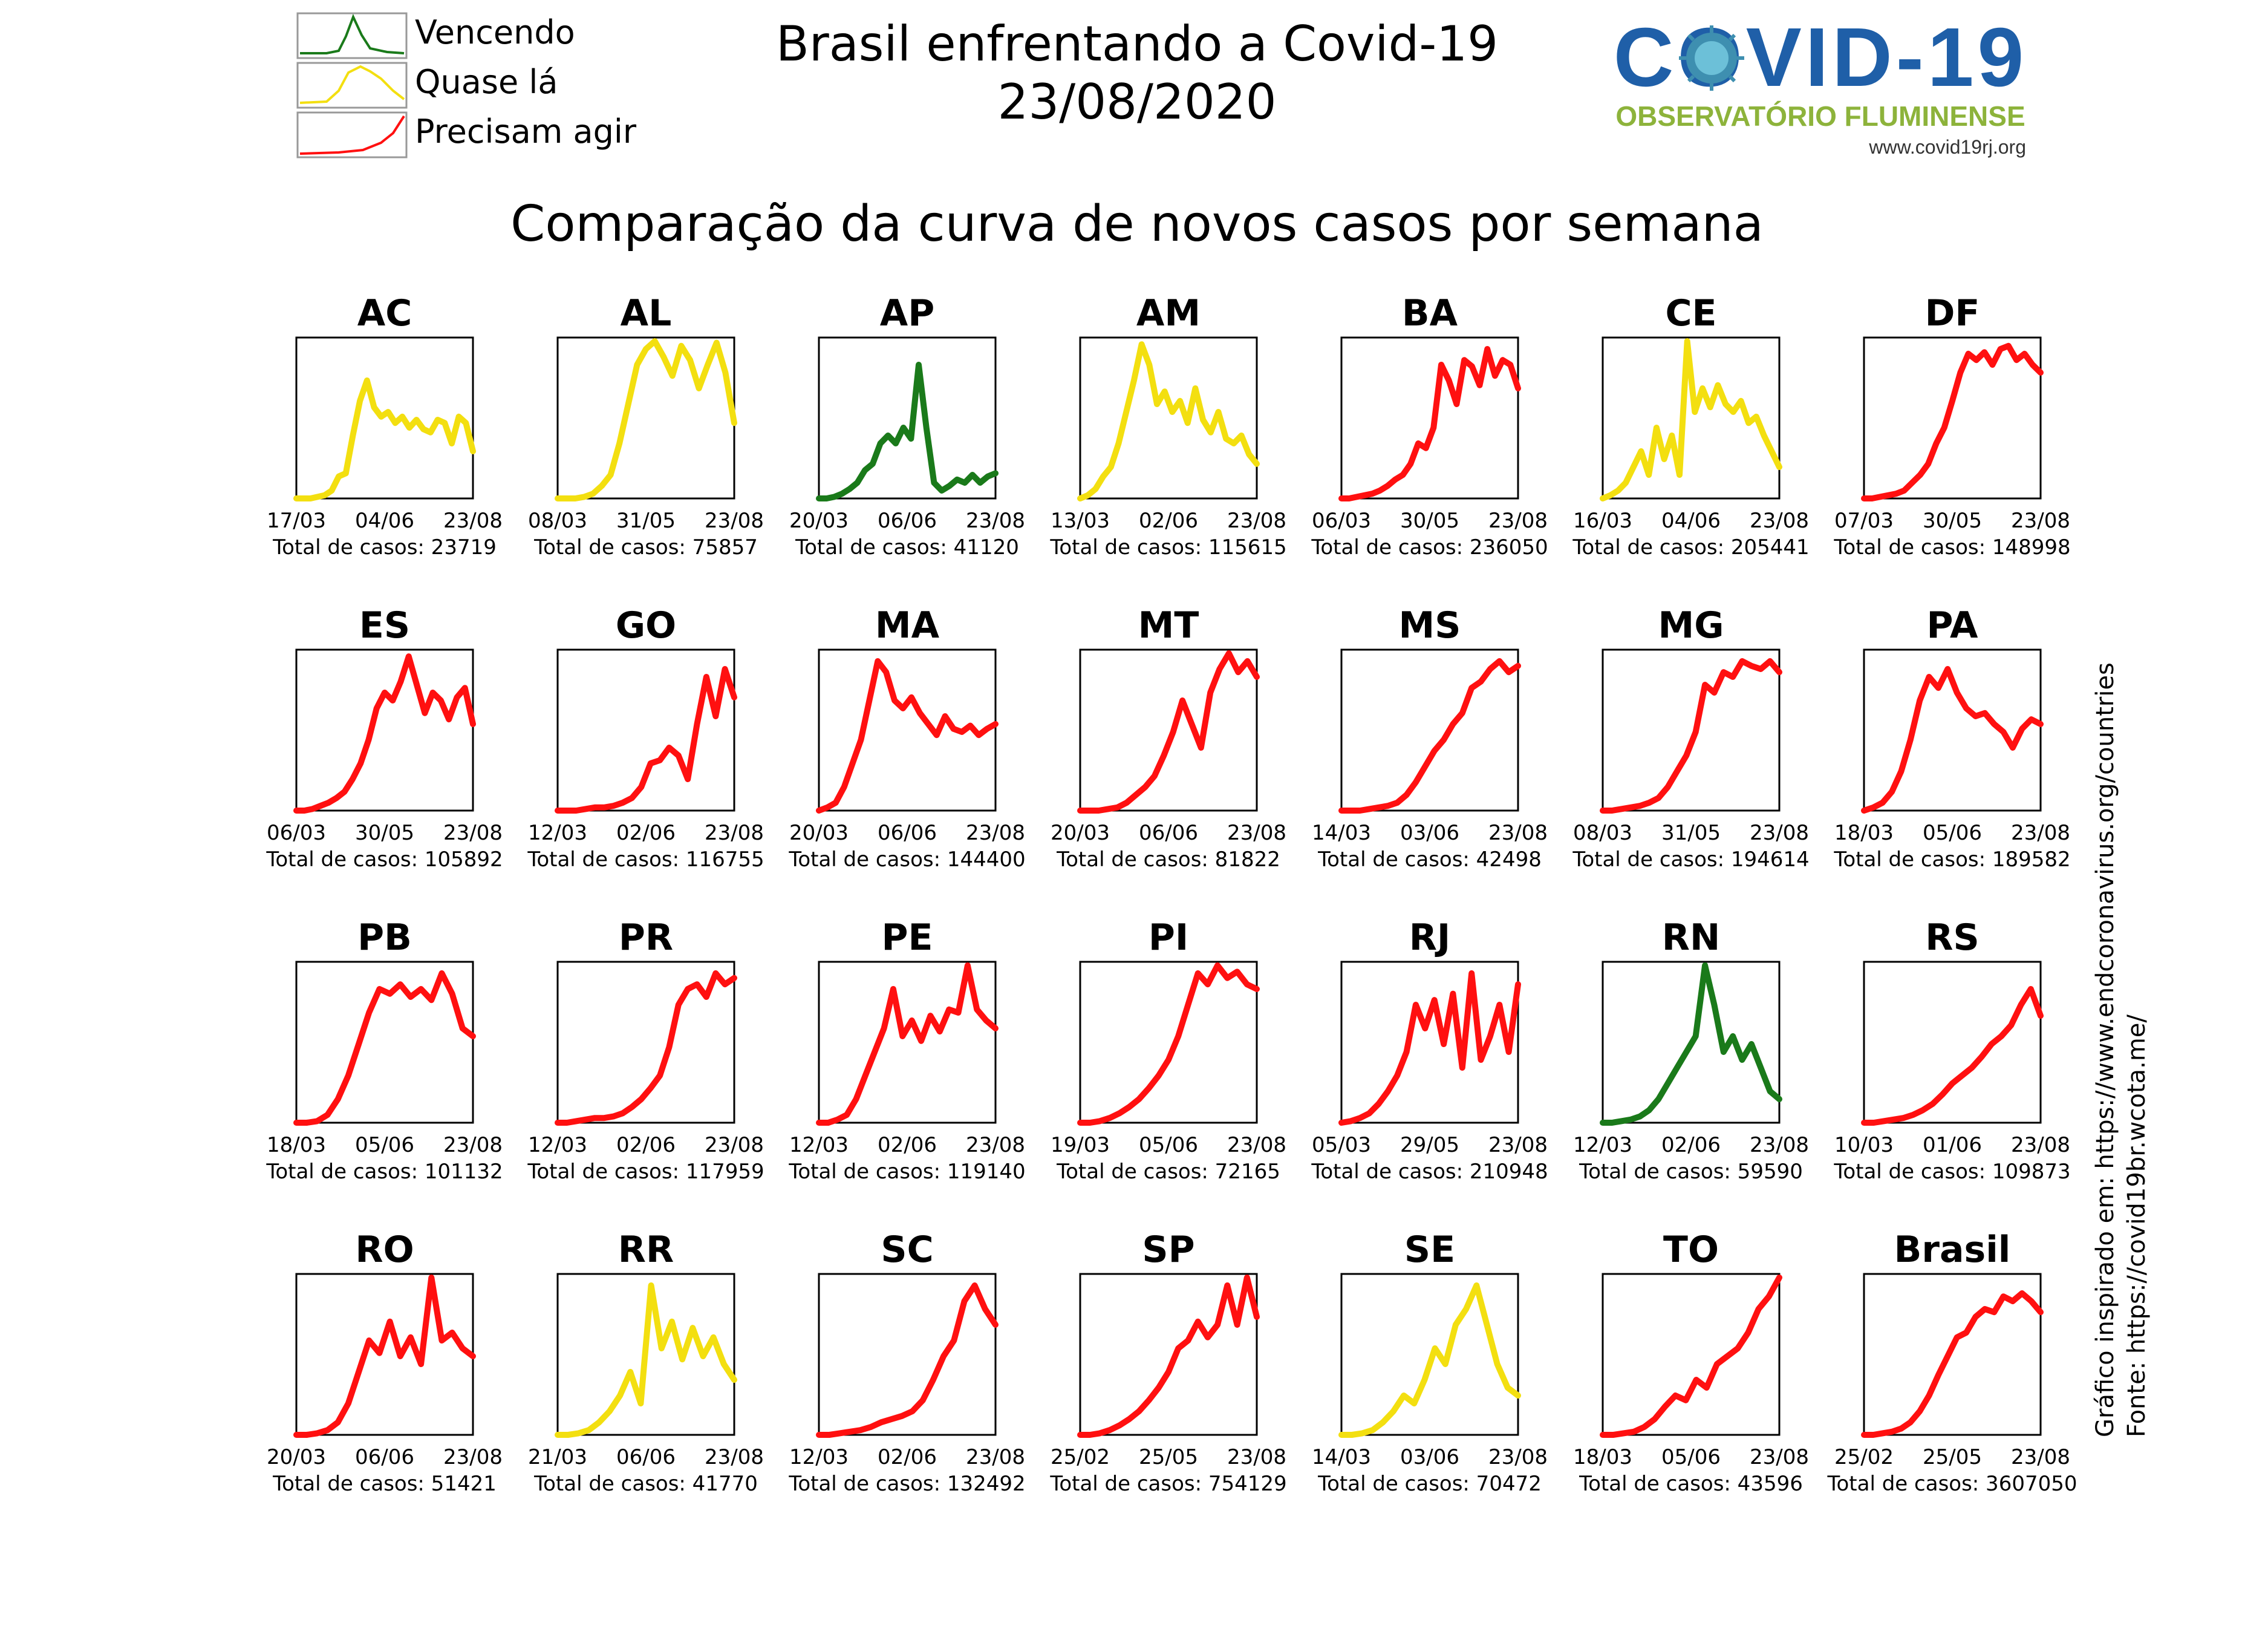  I want to click on legend-label-quase-la: Quase lá, so click(486, 82).